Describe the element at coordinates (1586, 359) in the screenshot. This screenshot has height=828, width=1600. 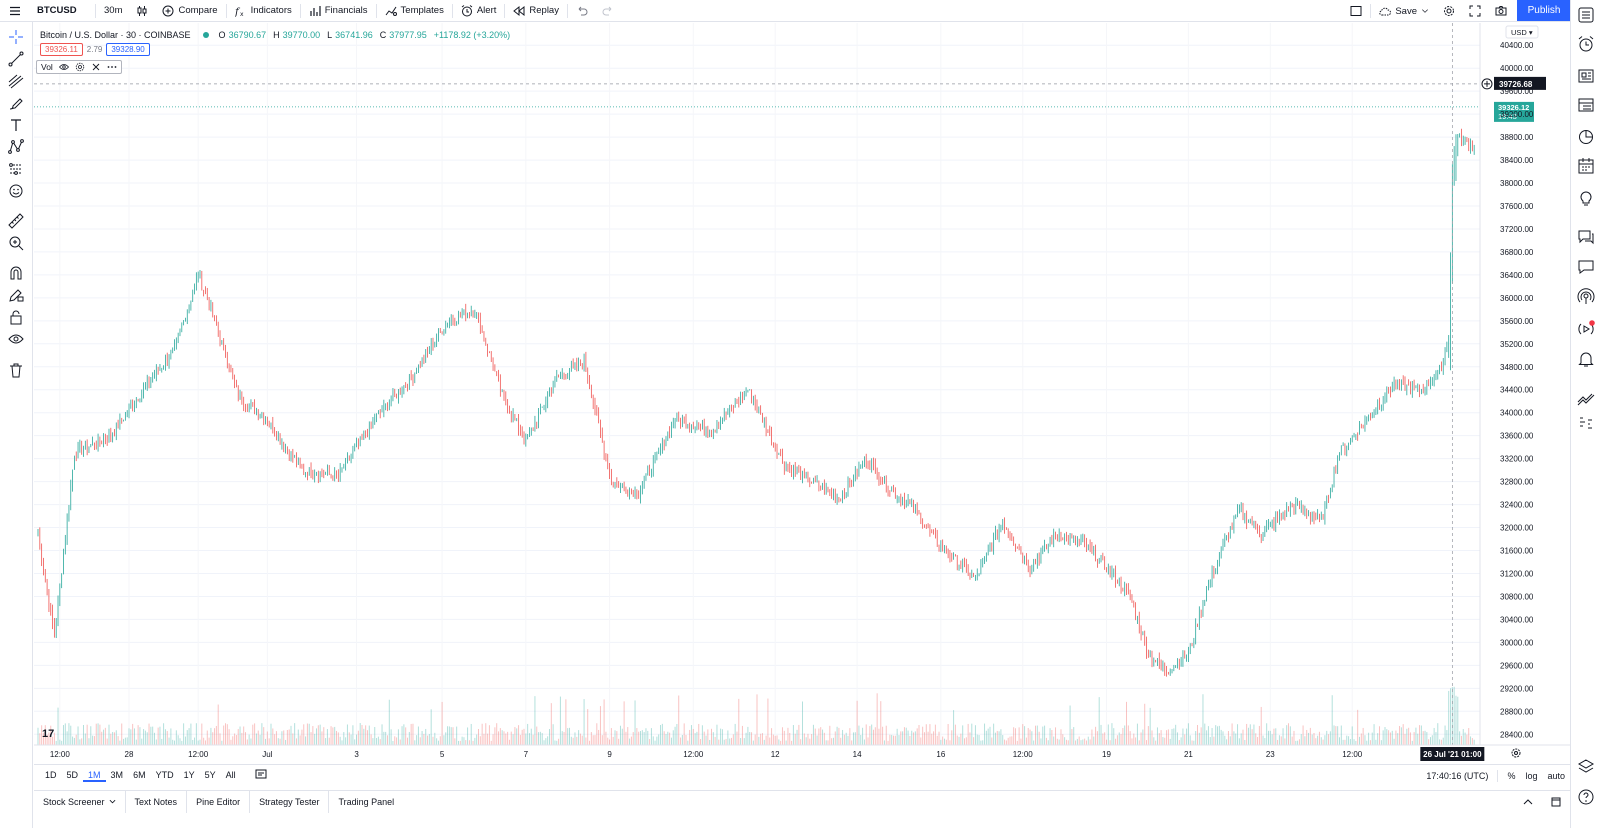
I see `notifications-button` at that location.